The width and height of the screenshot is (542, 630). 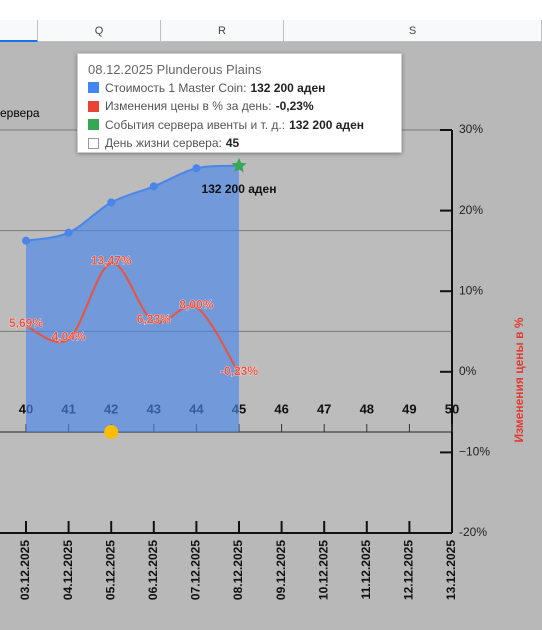 I want to click on y2-tick-label: 20%, so click(x=471, y=210).